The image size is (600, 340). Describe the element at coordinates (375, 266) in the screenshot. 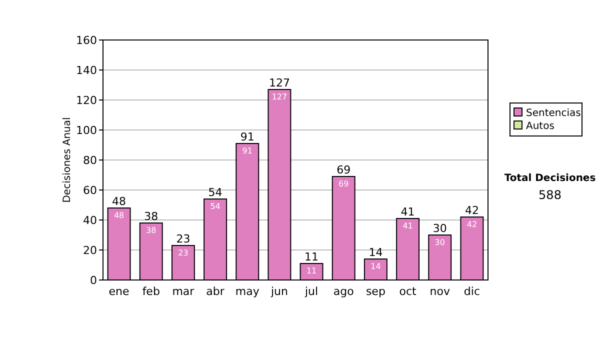

I see `data-label: 14` at that location.